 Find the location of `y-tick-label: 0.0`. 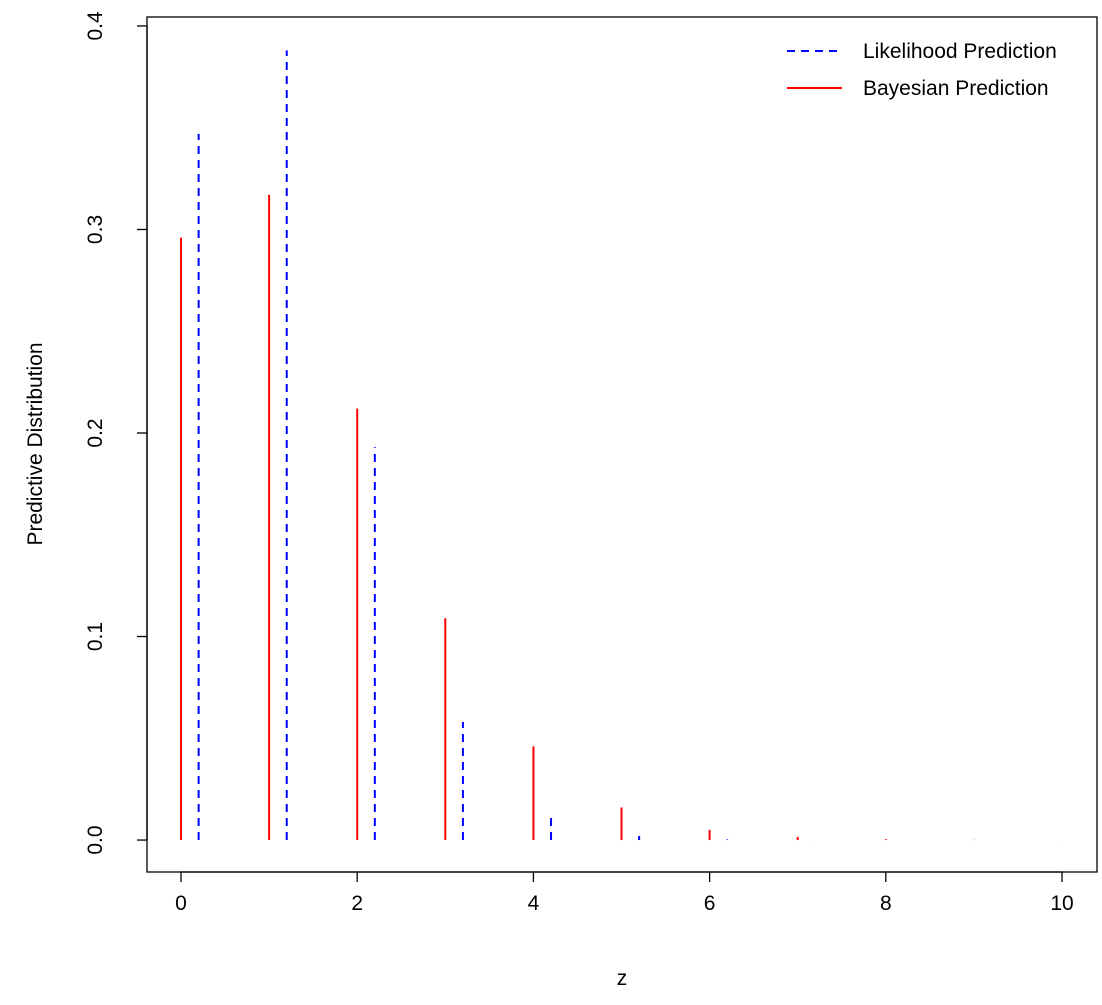

y-tick-label: 0.0 is located at coordinates (95, 839).